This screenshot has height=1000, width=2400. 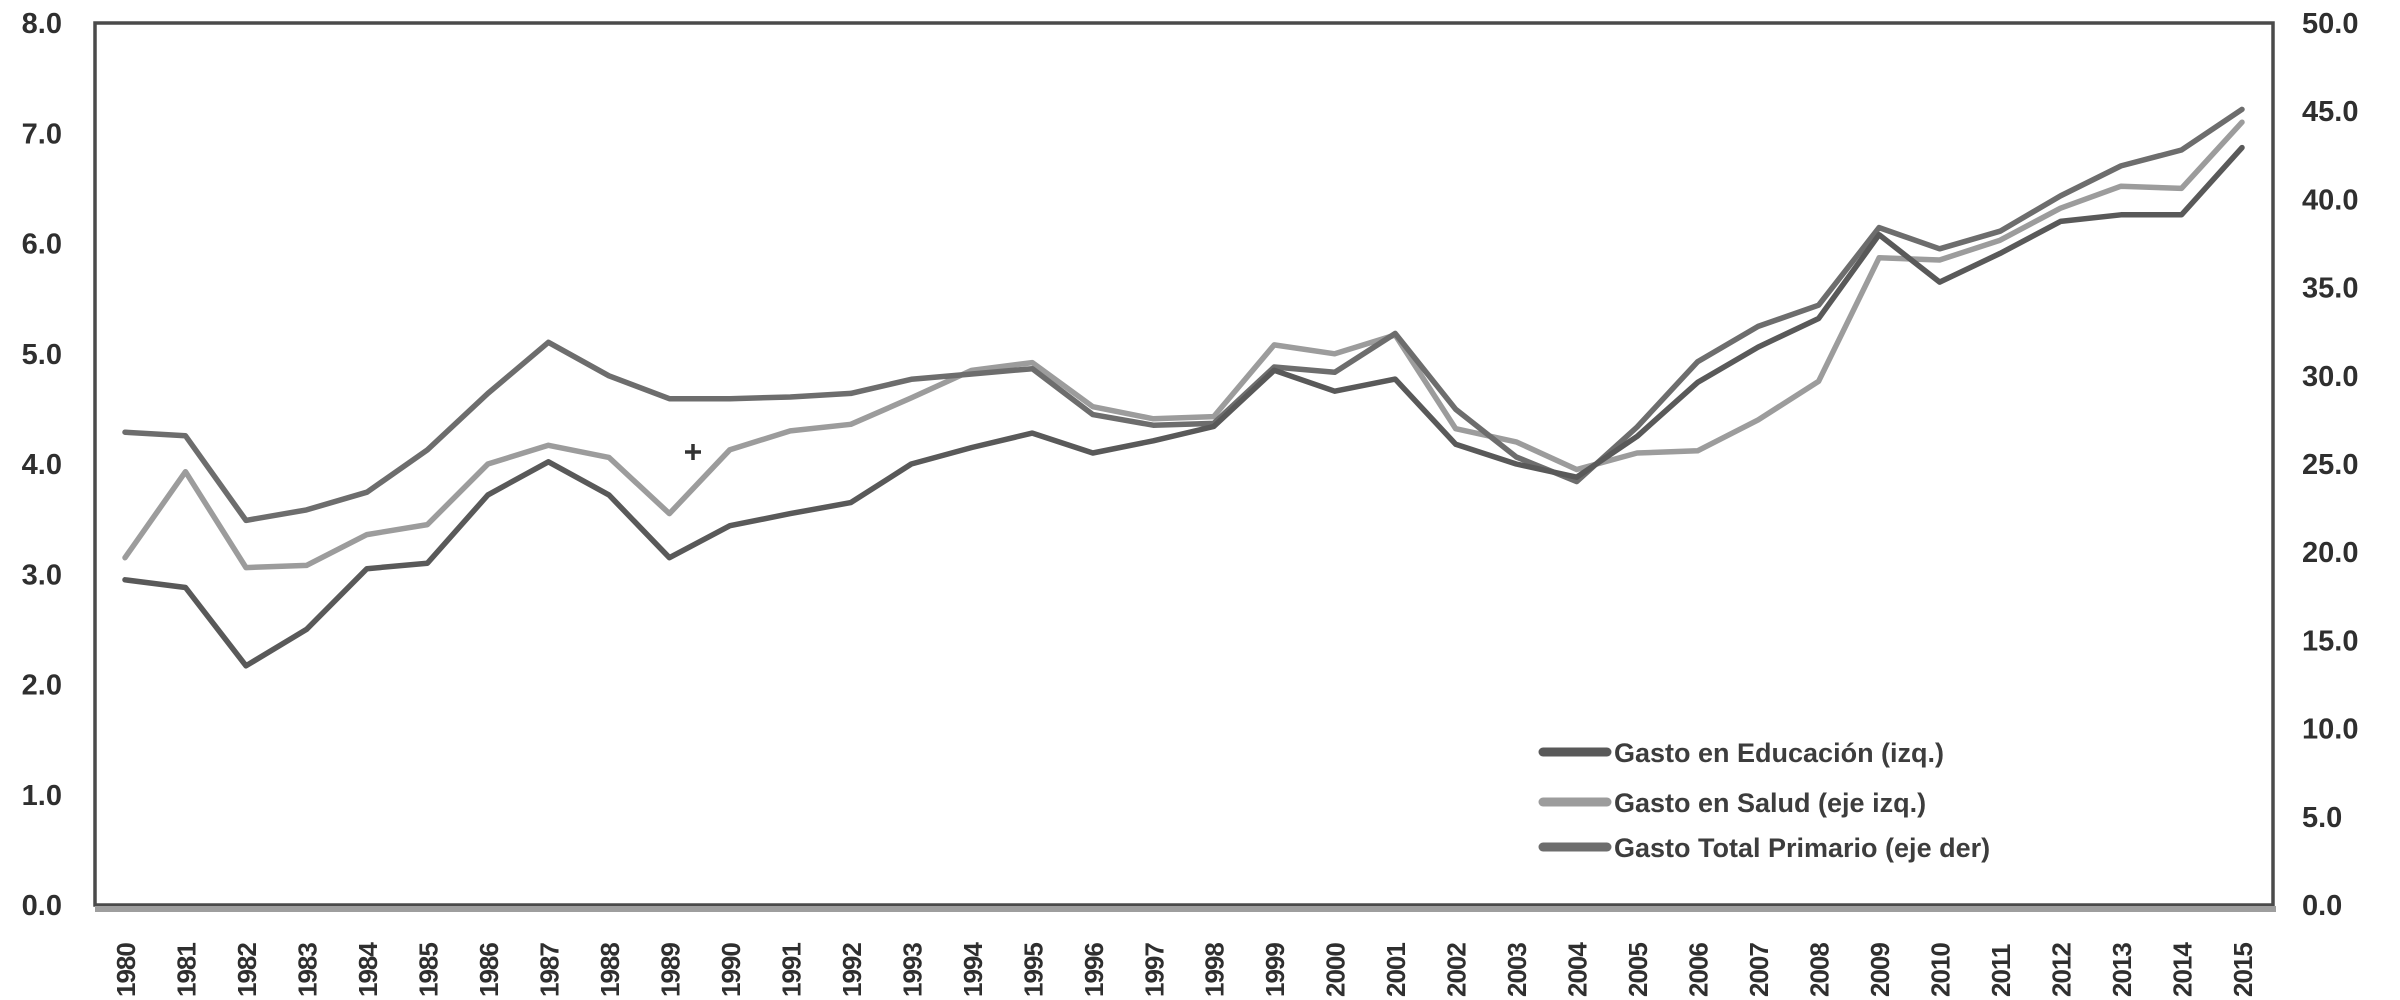 I want to click on legend-label-gasto-en-educacion-izq: Gasto en Educación (izq.), so click(x=1779, y=753).